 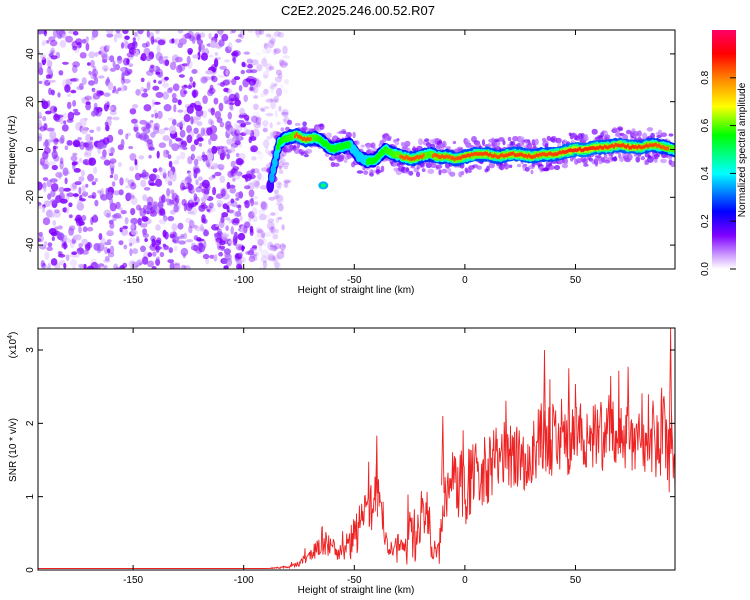 What do you see at coordinates (30, 149) in the screenshot?
I see `y-tick-label: 0` at bounding box center [30, 149].